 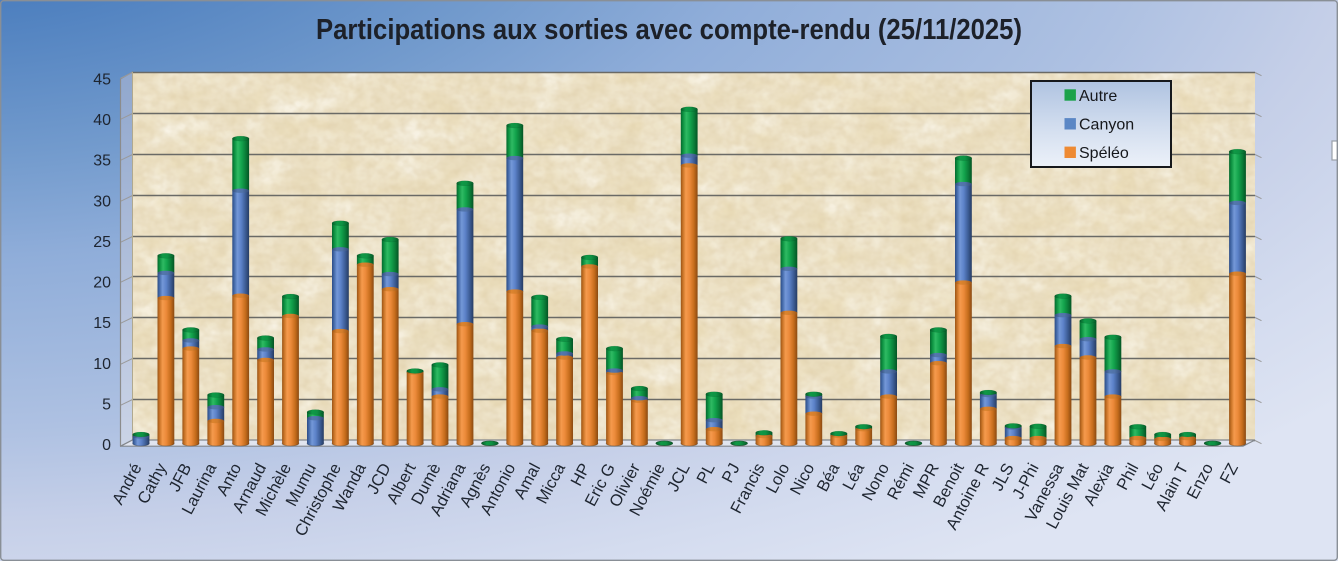 I want to click on svg-text: 25, so click(x=102, y=242).